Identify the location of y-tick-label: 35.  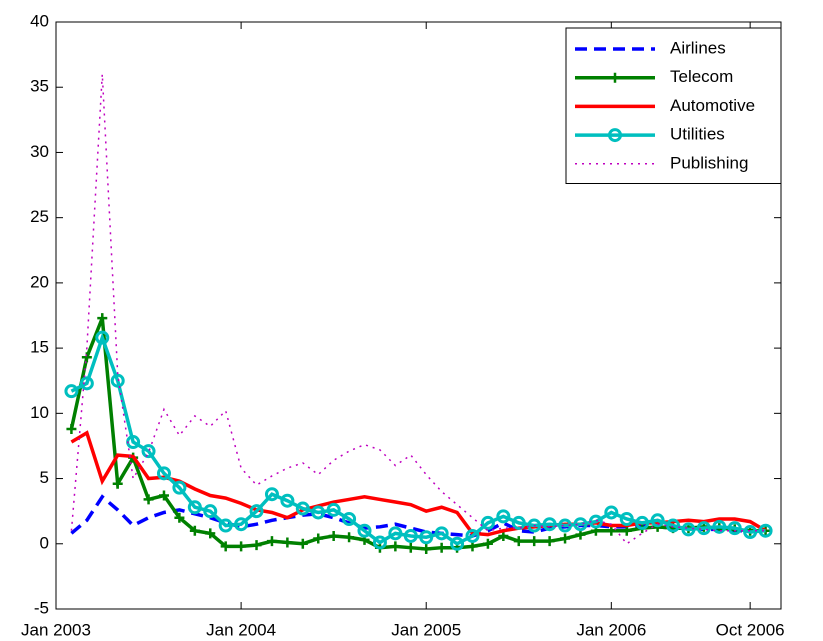
(39, 86).